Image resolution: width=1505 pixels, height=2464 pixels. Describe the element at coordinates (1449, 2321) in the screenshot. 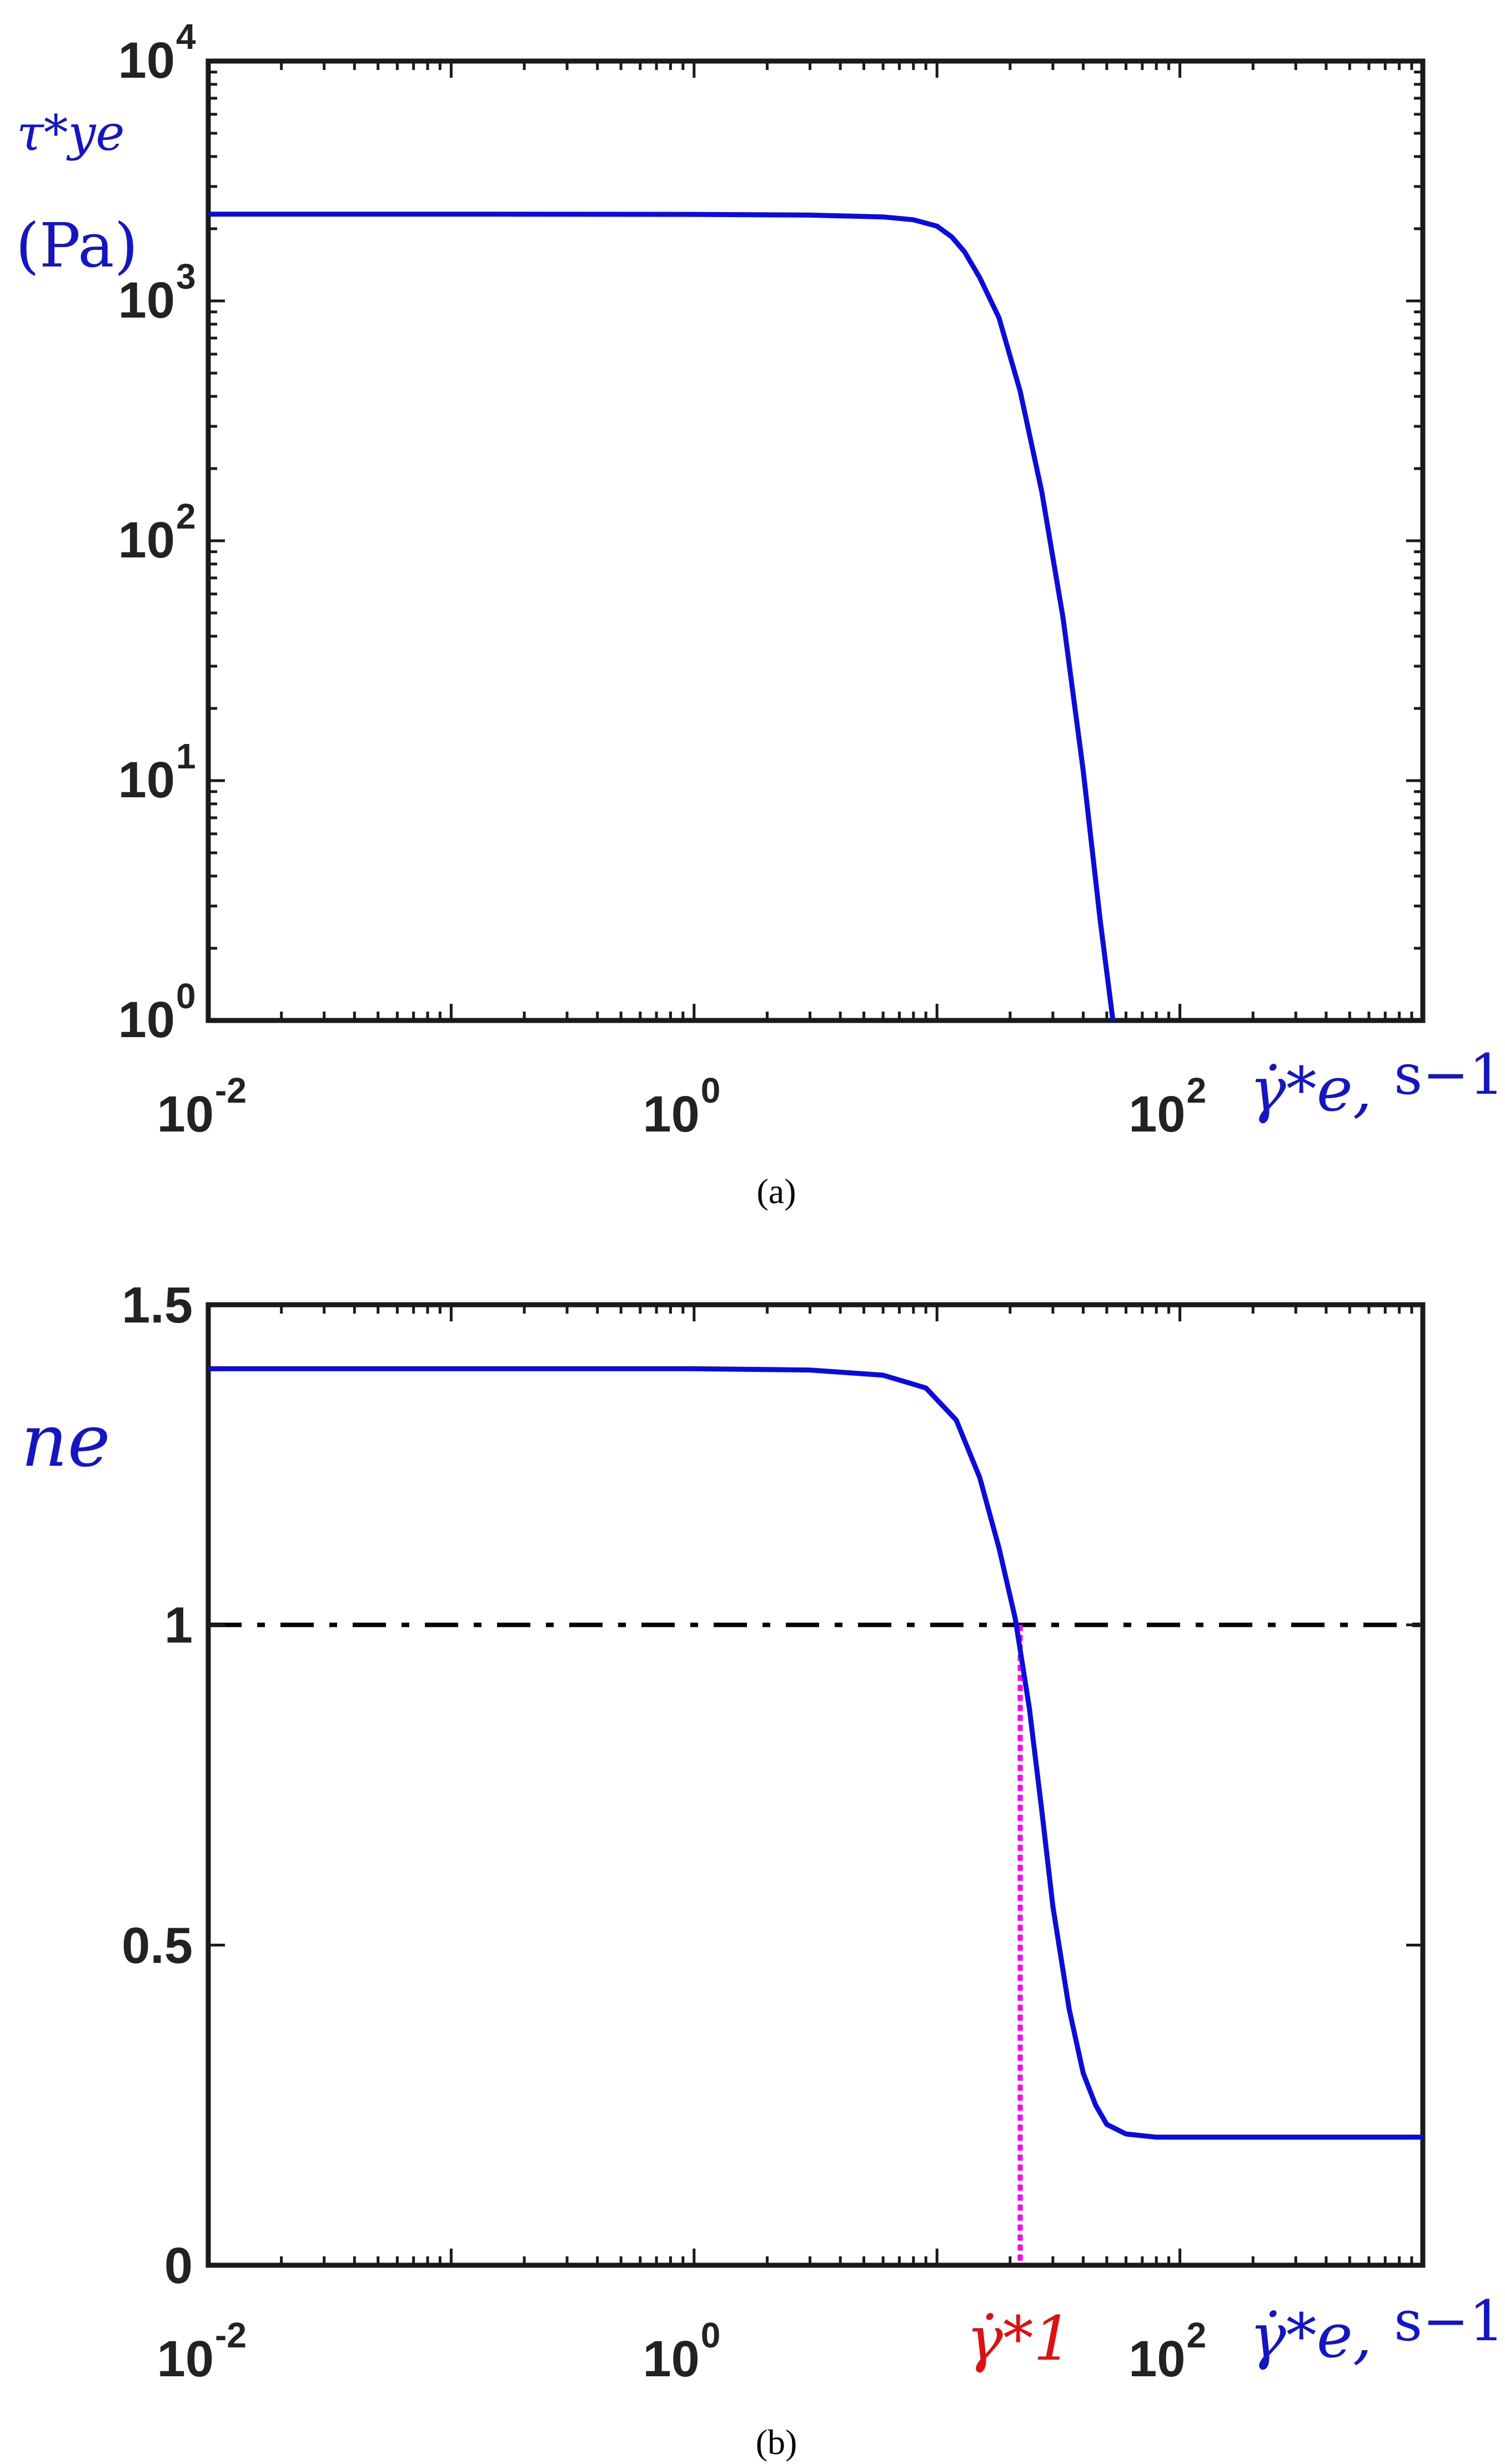

I see `panel-b-x-axis-unit: s−1` at that location.